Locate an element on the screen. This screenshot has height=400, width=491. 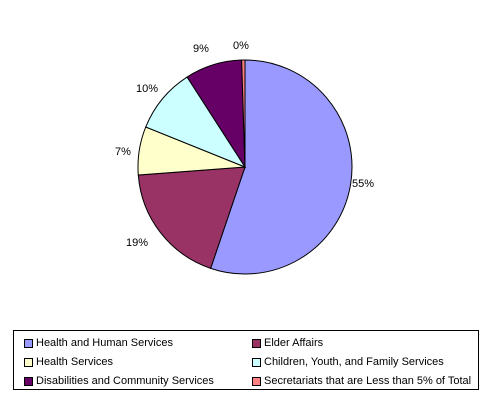
slice-percent-label: 55% is located at coordinates (363, 184).